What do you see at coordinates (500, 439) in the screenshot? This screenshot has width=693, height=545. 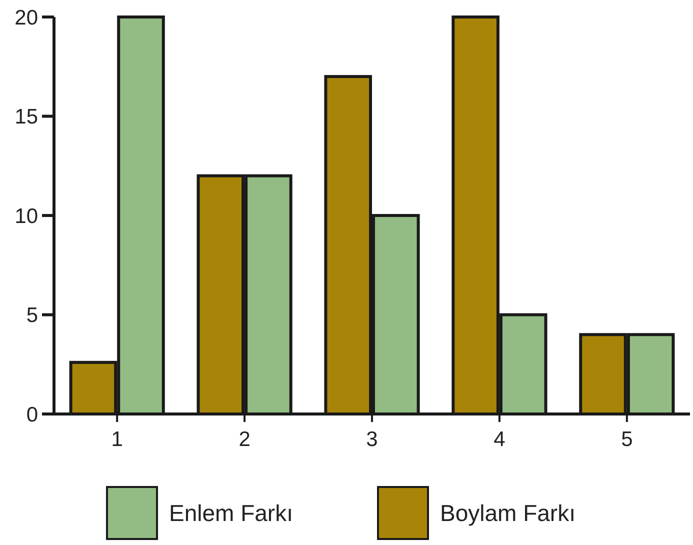 I see `x-tick-label: 4` at bounding box center [500, 439].